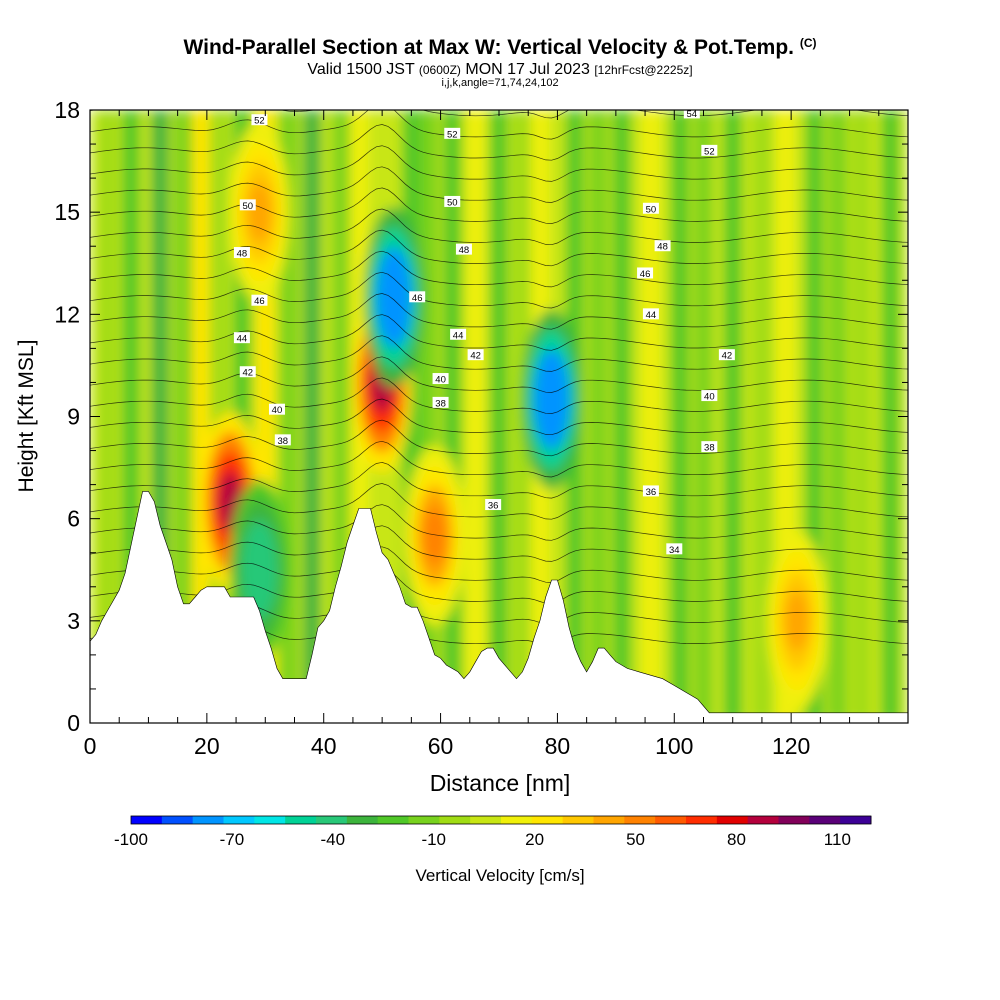  Describe the element at coordinates (73, 519) in the screenshot. I see `y-tick-label: 6` at that location.